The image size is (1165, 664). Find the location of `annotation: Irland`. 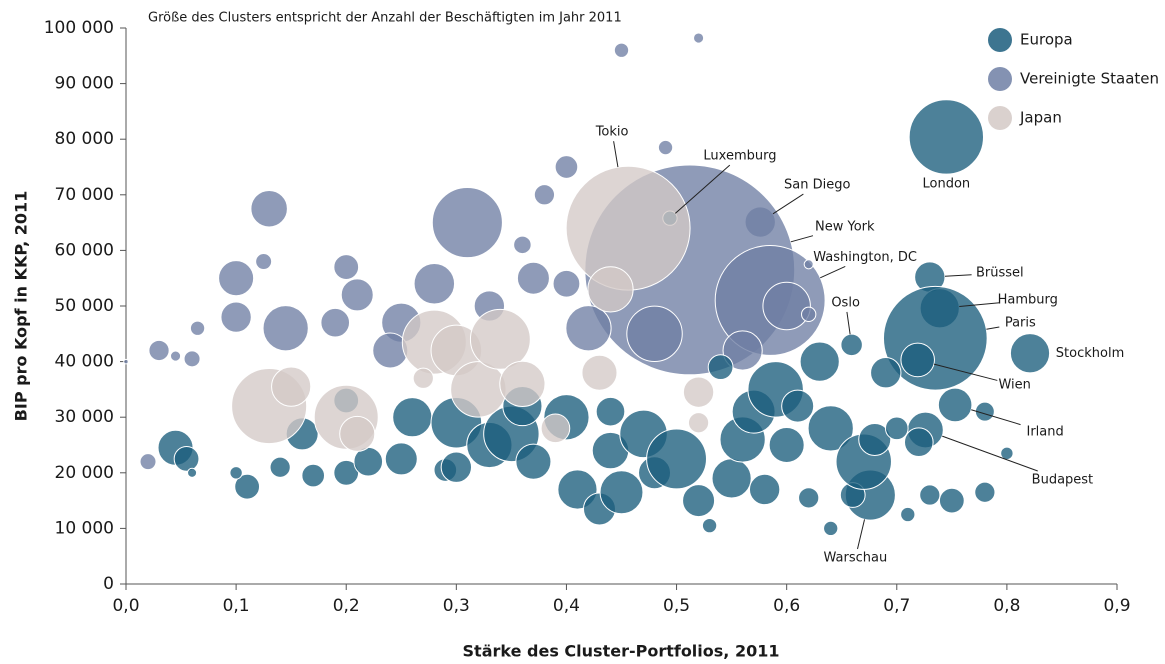

annotation: Irland is located at coordinates (1045, 431).